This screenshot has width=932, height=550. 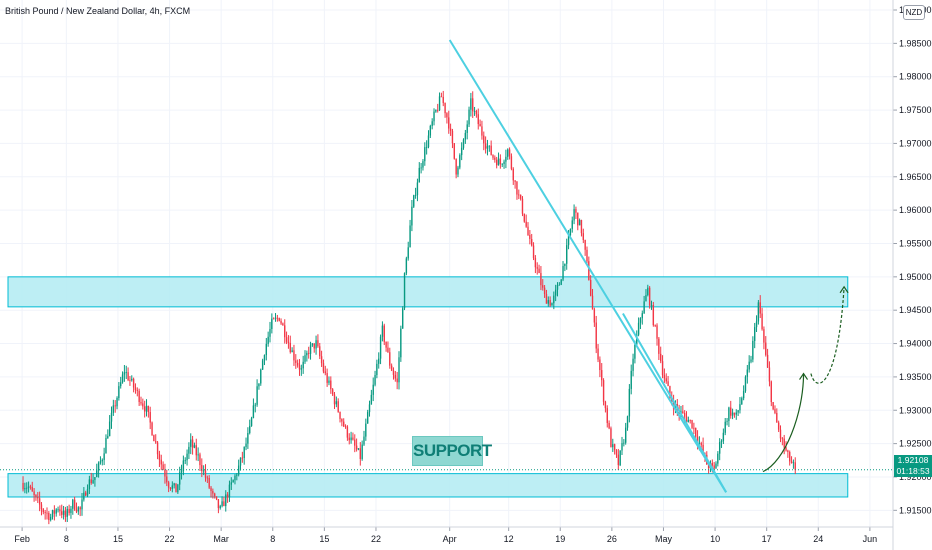 I want to click on currency-badge: NZD, so click(x=914, y=12).